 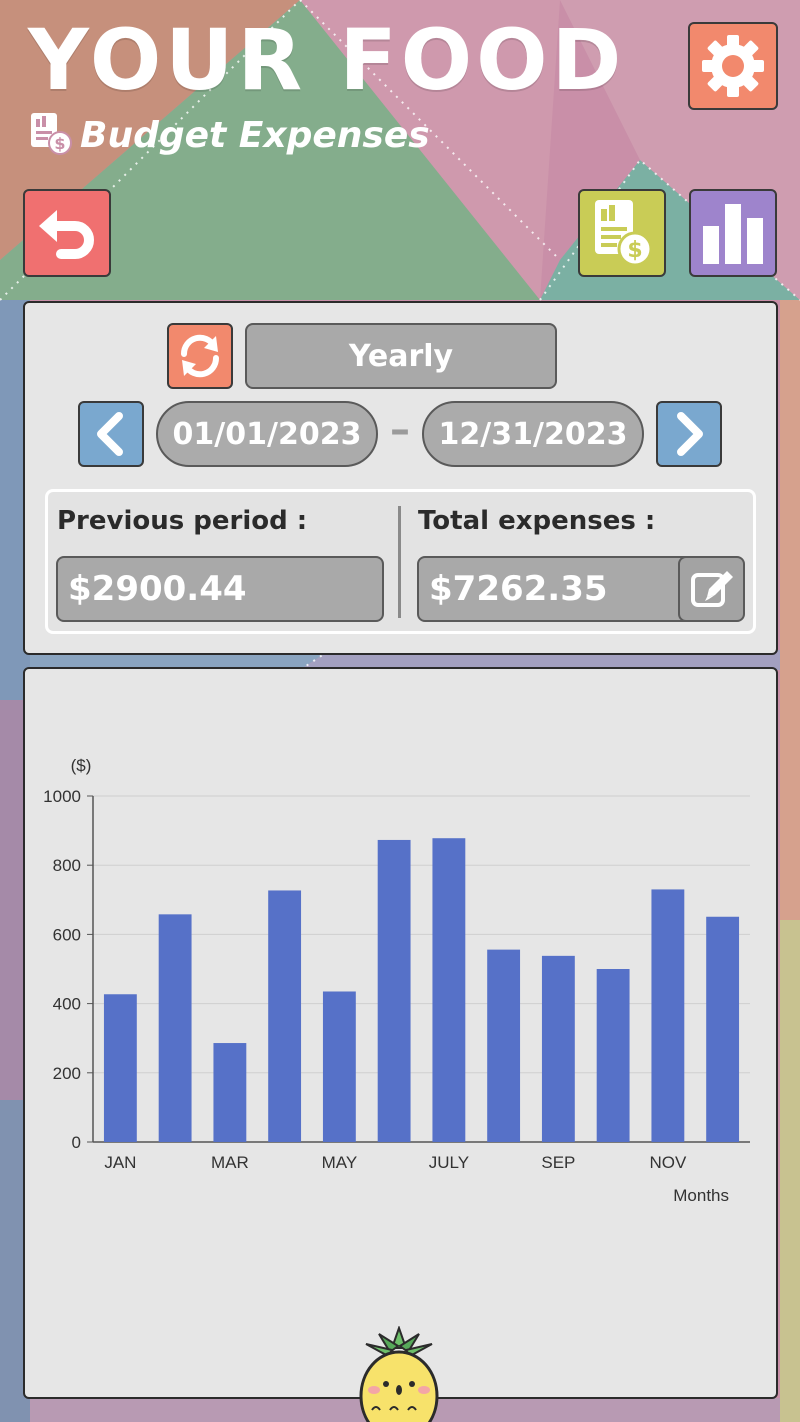 I want to click on x-tick-label: JULY, so click(x=449, y=1162).